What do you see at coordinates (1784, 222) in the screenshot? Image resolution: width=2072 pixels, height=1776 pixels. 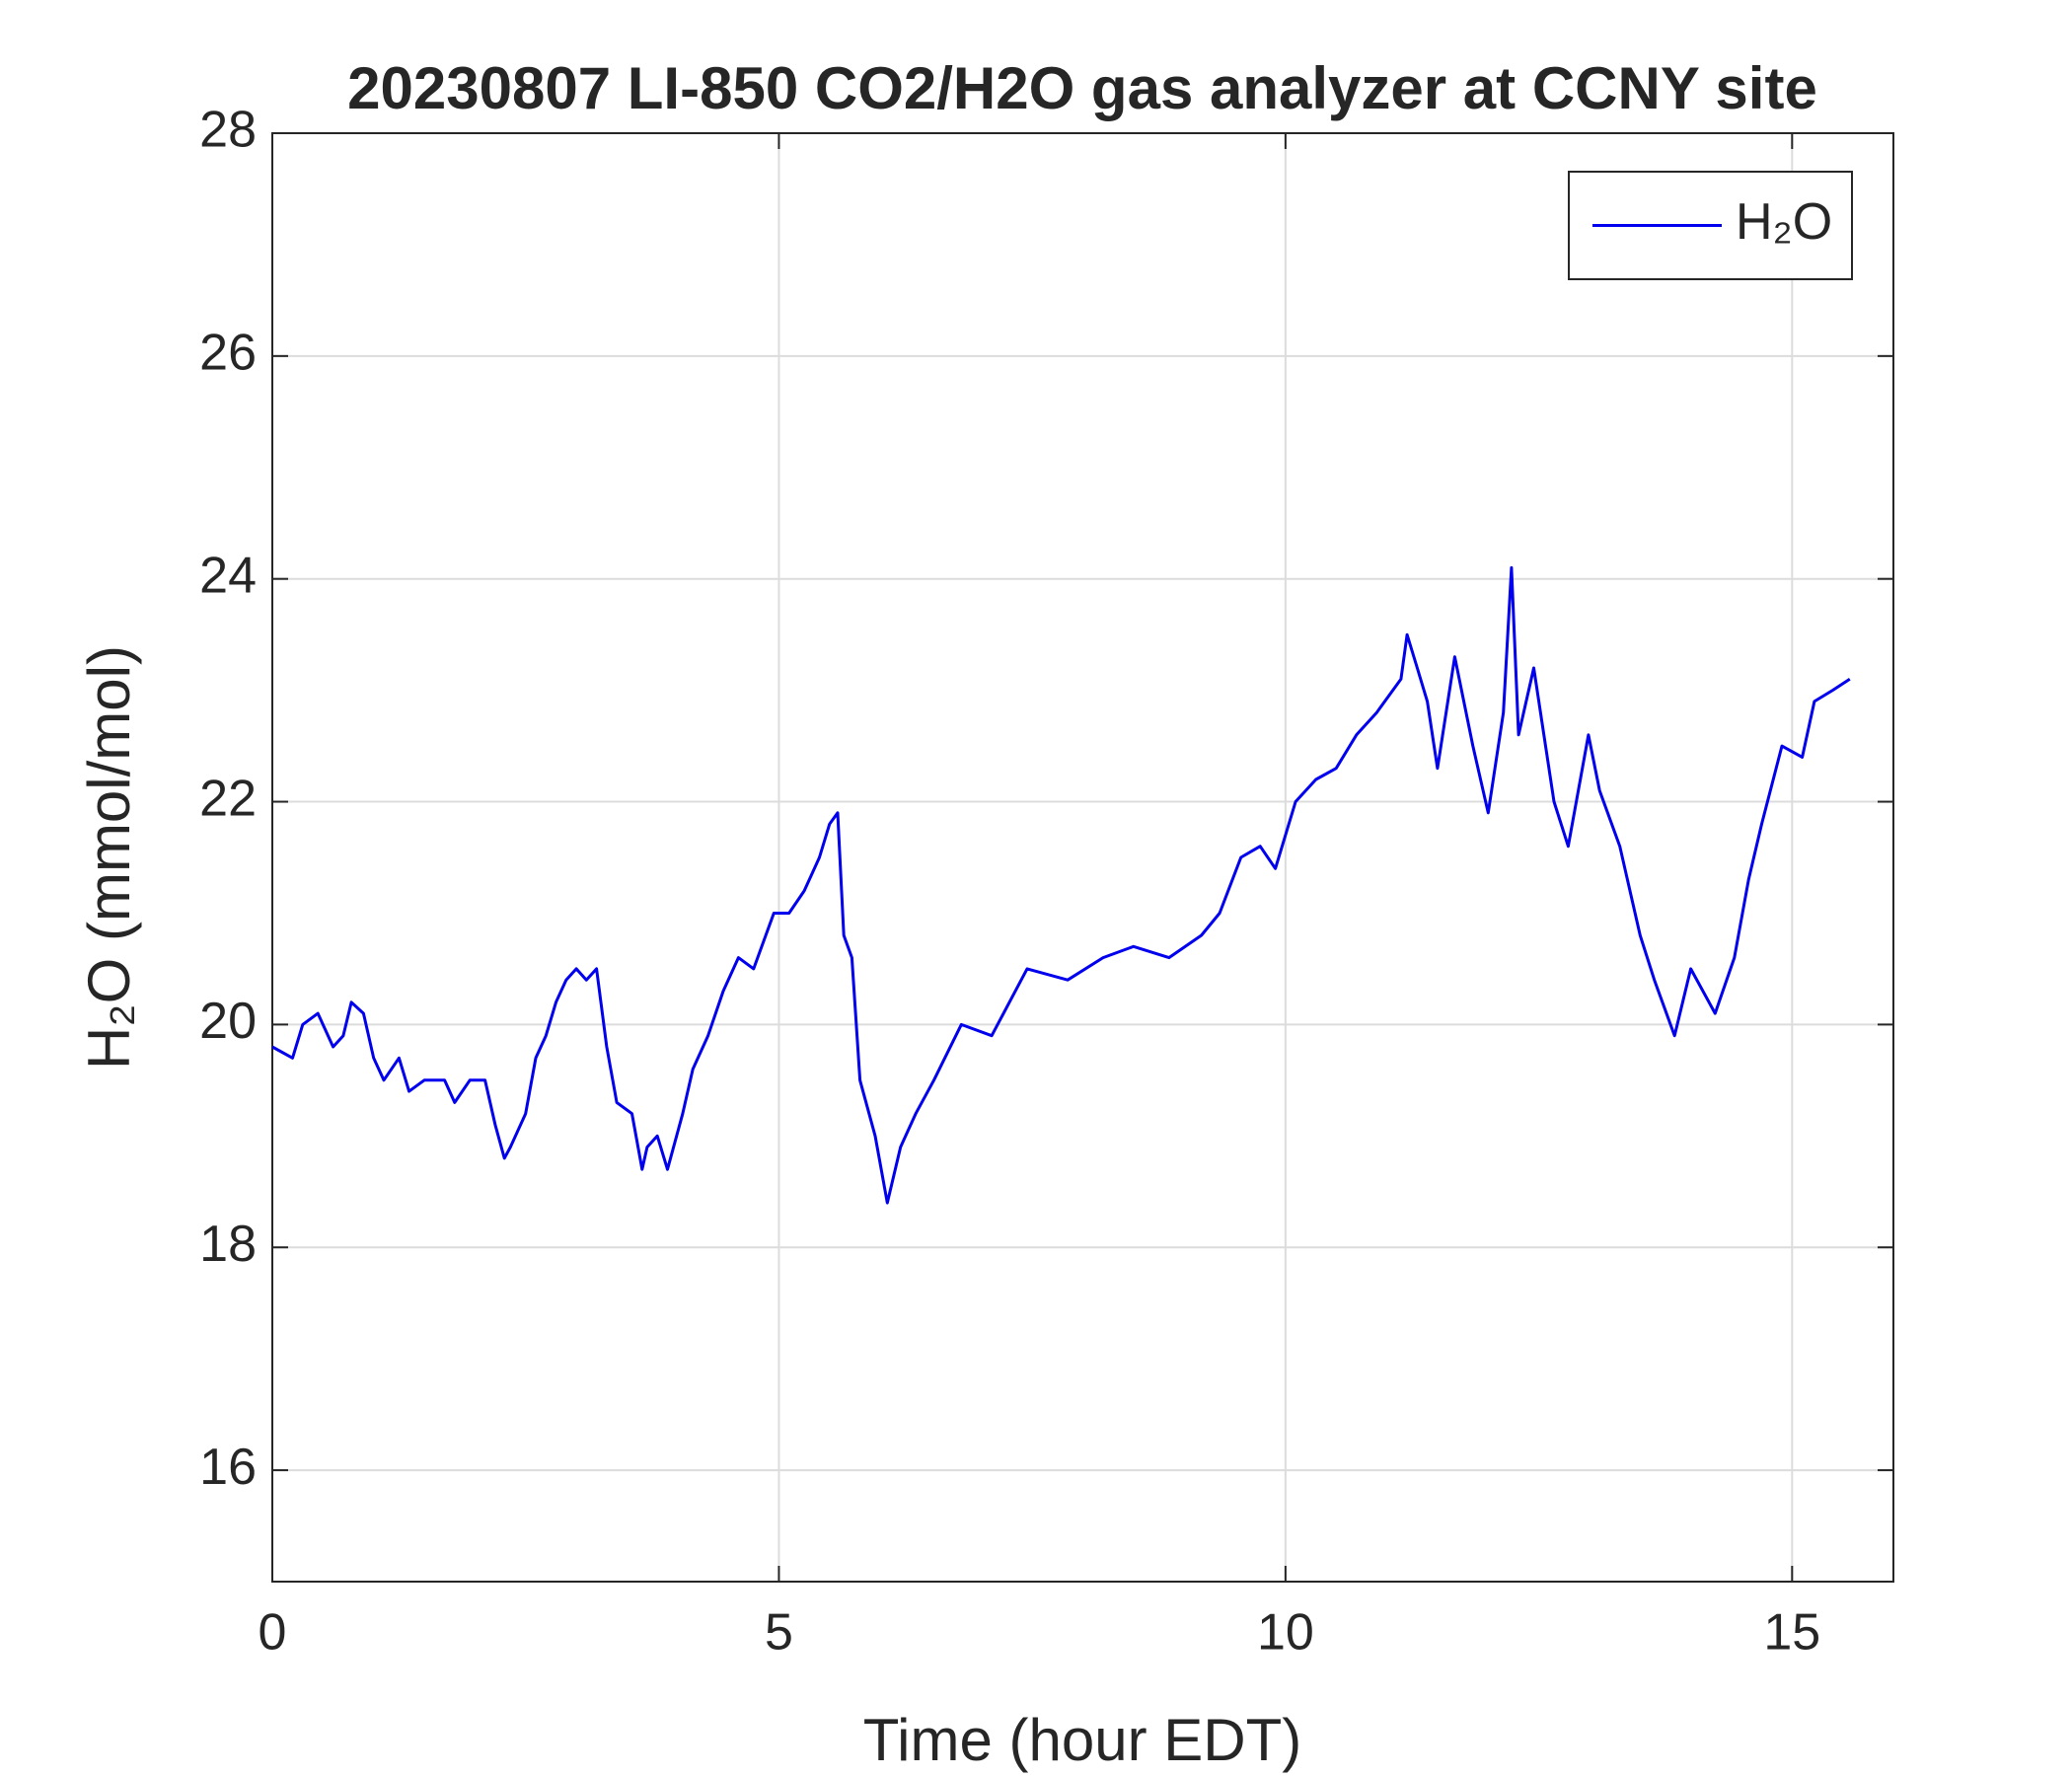 I see `legend-label: H₂O` at bounding box center [1784, 222].